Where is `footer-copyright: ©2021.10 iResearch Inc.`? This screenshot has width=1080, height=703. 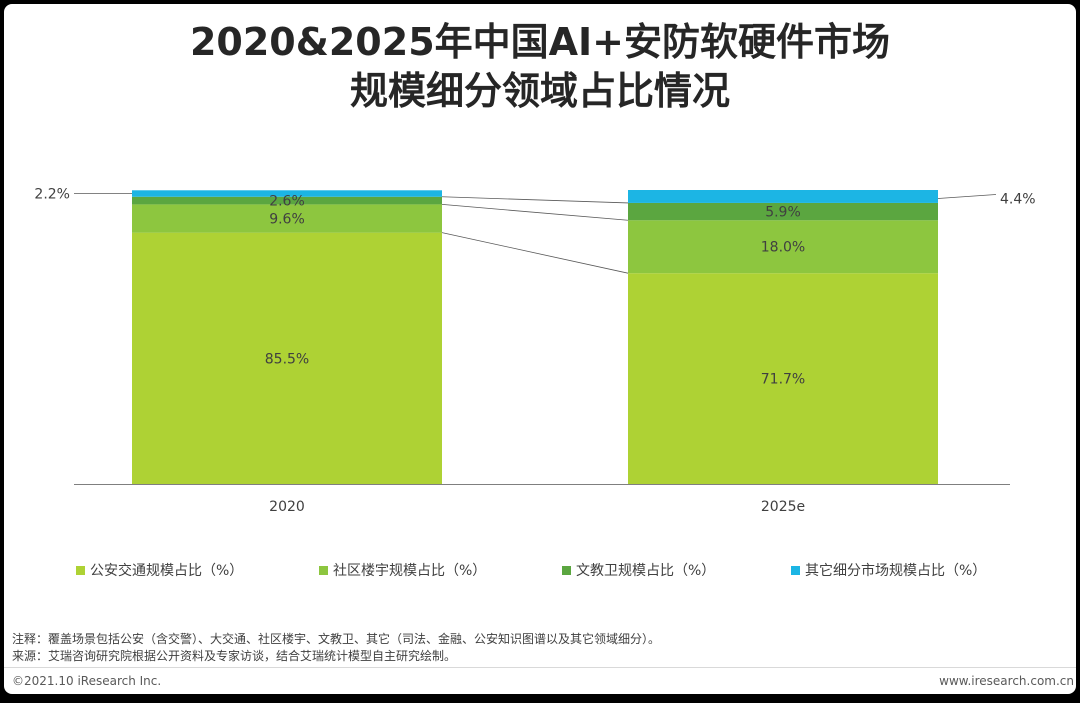 footer-copyright: ©2021.10 iResearch Inc. is located at coordinates (87, 681).